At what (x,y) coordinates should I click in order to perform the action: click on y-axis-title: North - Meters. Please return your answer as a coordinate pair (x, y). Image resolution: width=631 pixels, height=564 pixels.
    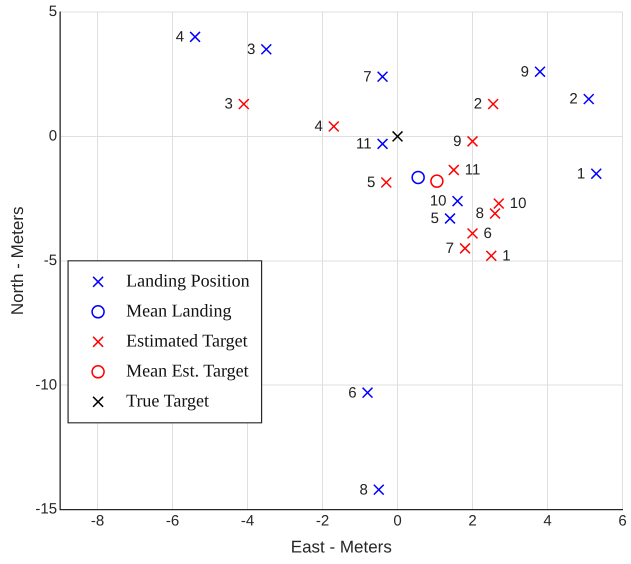
    Looking at the image, I should click on (17, 261).